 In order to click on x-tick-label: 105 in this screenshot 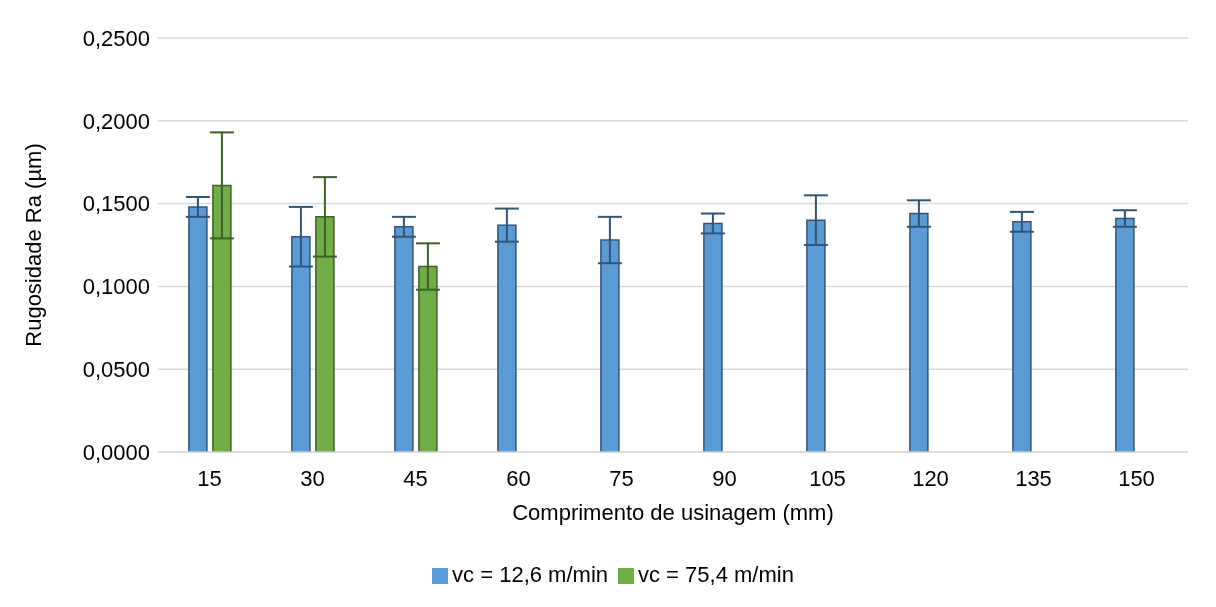, I will do `click(827, 478)`.